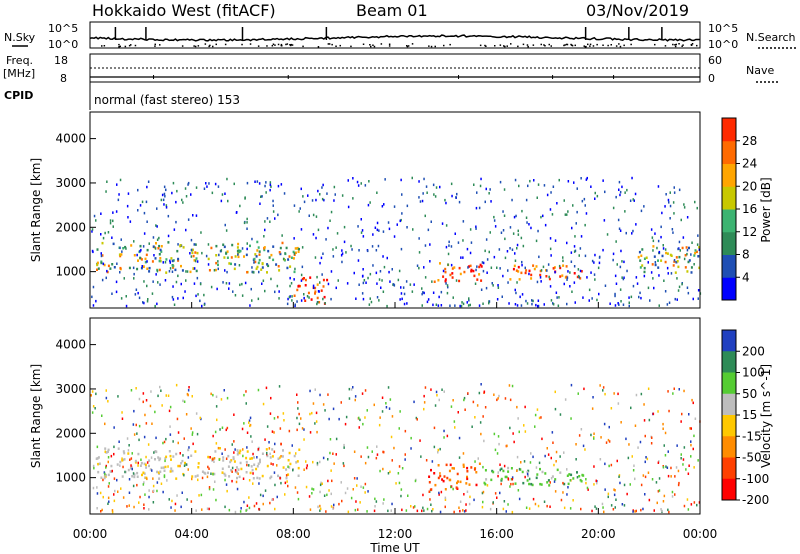  Describe the element at coordinates (729, 289) in the screenshot. I see `colorbar-swatch` at that location.